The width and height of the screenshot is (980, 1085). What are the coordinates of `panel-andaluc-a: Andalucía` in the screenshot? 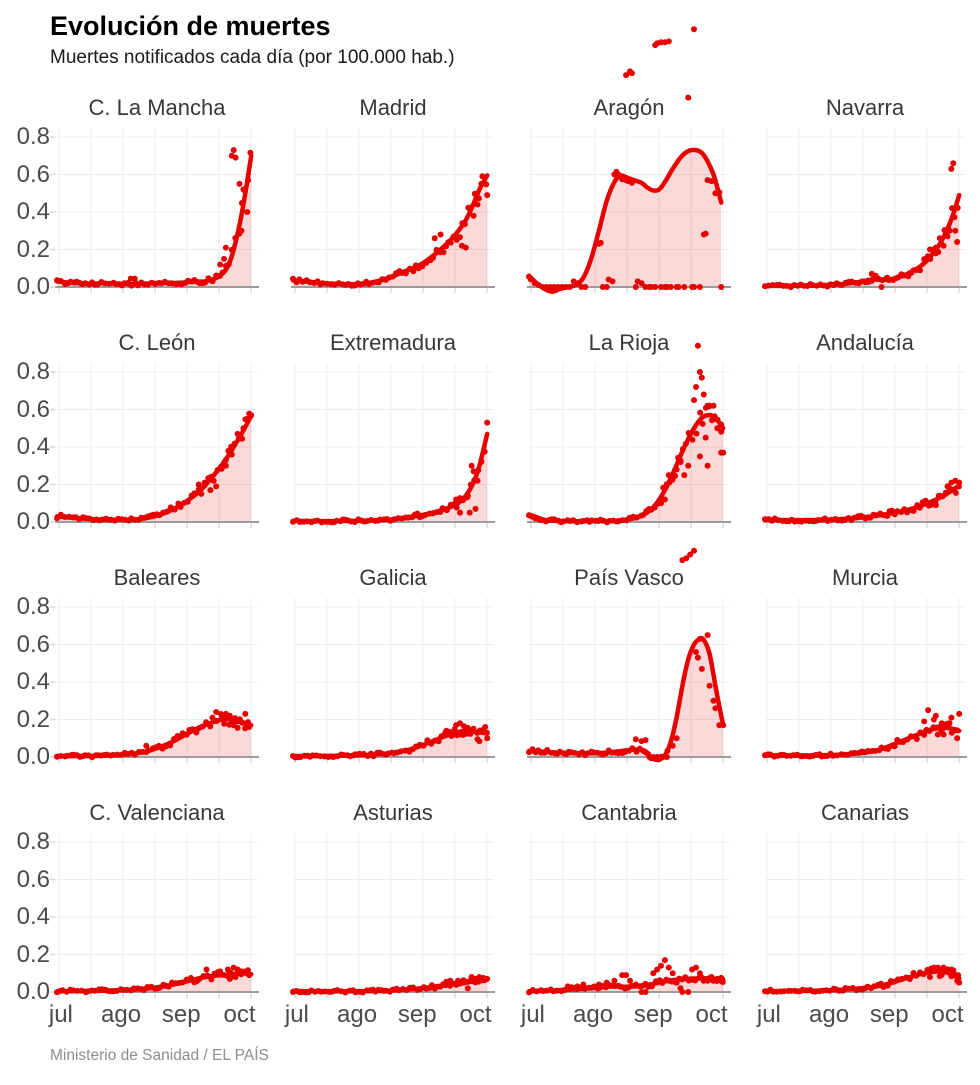 It's located at (864, 429).